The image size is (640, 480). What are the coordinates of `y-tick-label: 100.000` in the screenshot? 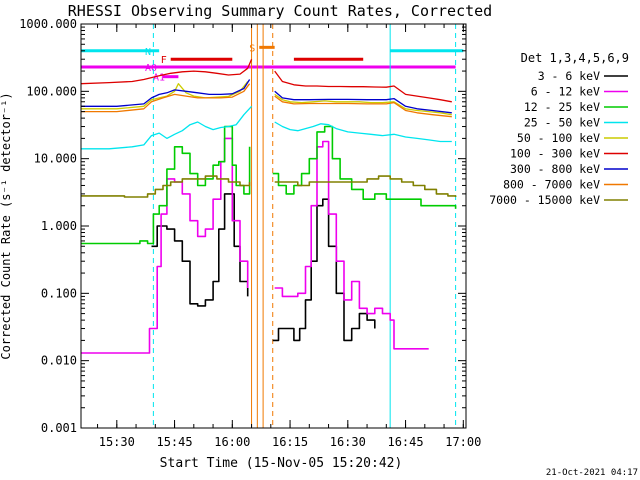 It's located at (51, 91).